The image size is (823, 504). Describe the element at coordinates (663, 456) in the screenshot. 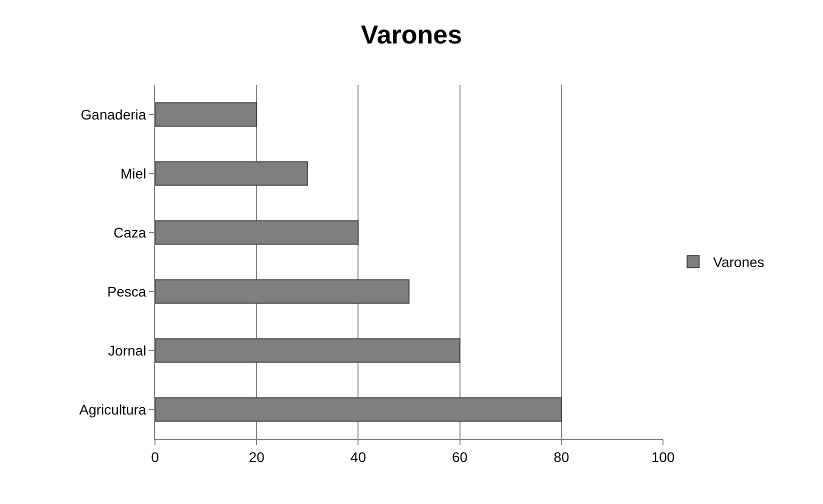

I see `x-tick-label: 100` at that location.